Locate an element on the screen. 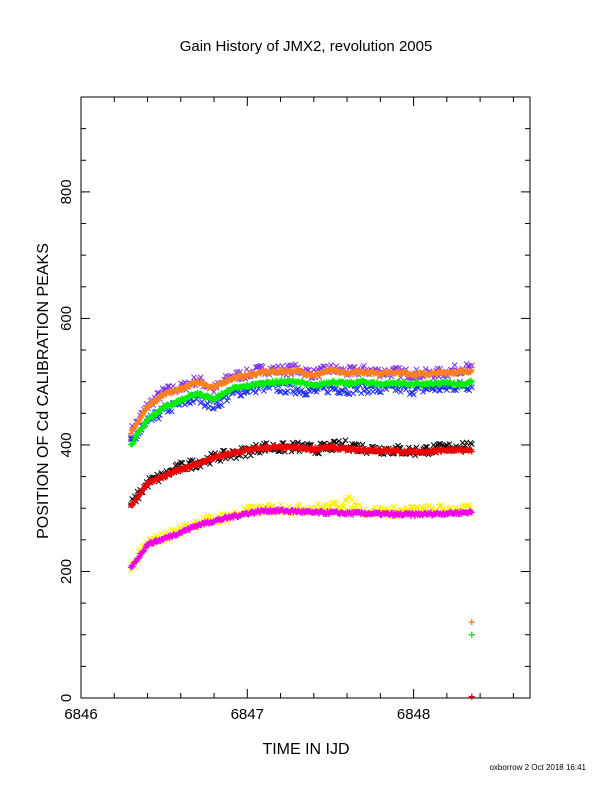 The width and height of the screenshot is (612, 792). credit-stamp: oxborrow 2 Oct 2018 16:41 is located at coordinates (537, 767).